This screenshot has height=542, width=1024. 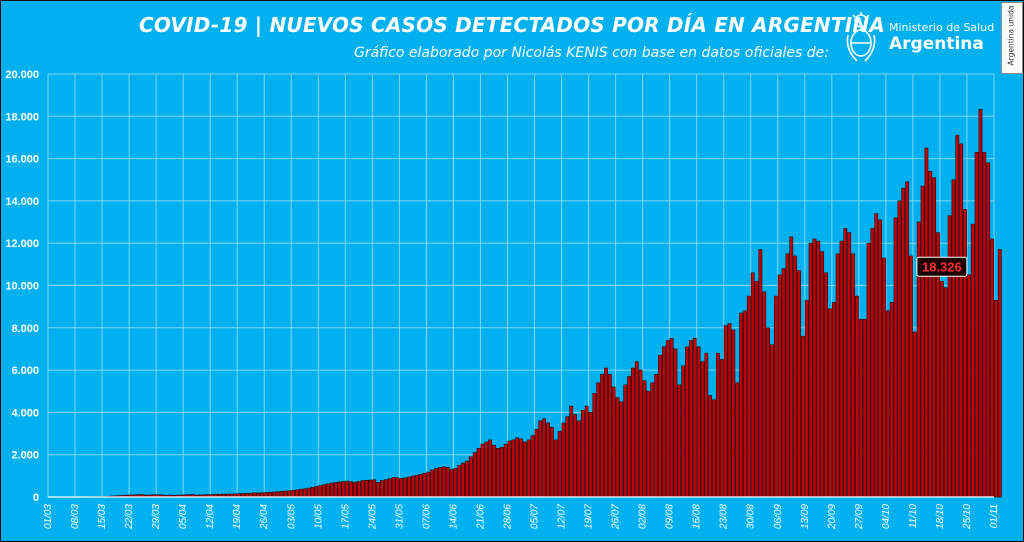 What do you see at coordinates (535, 516) in the screenshot?
I see `x-tick-label: 05/07` at bounding box center [535, 516].